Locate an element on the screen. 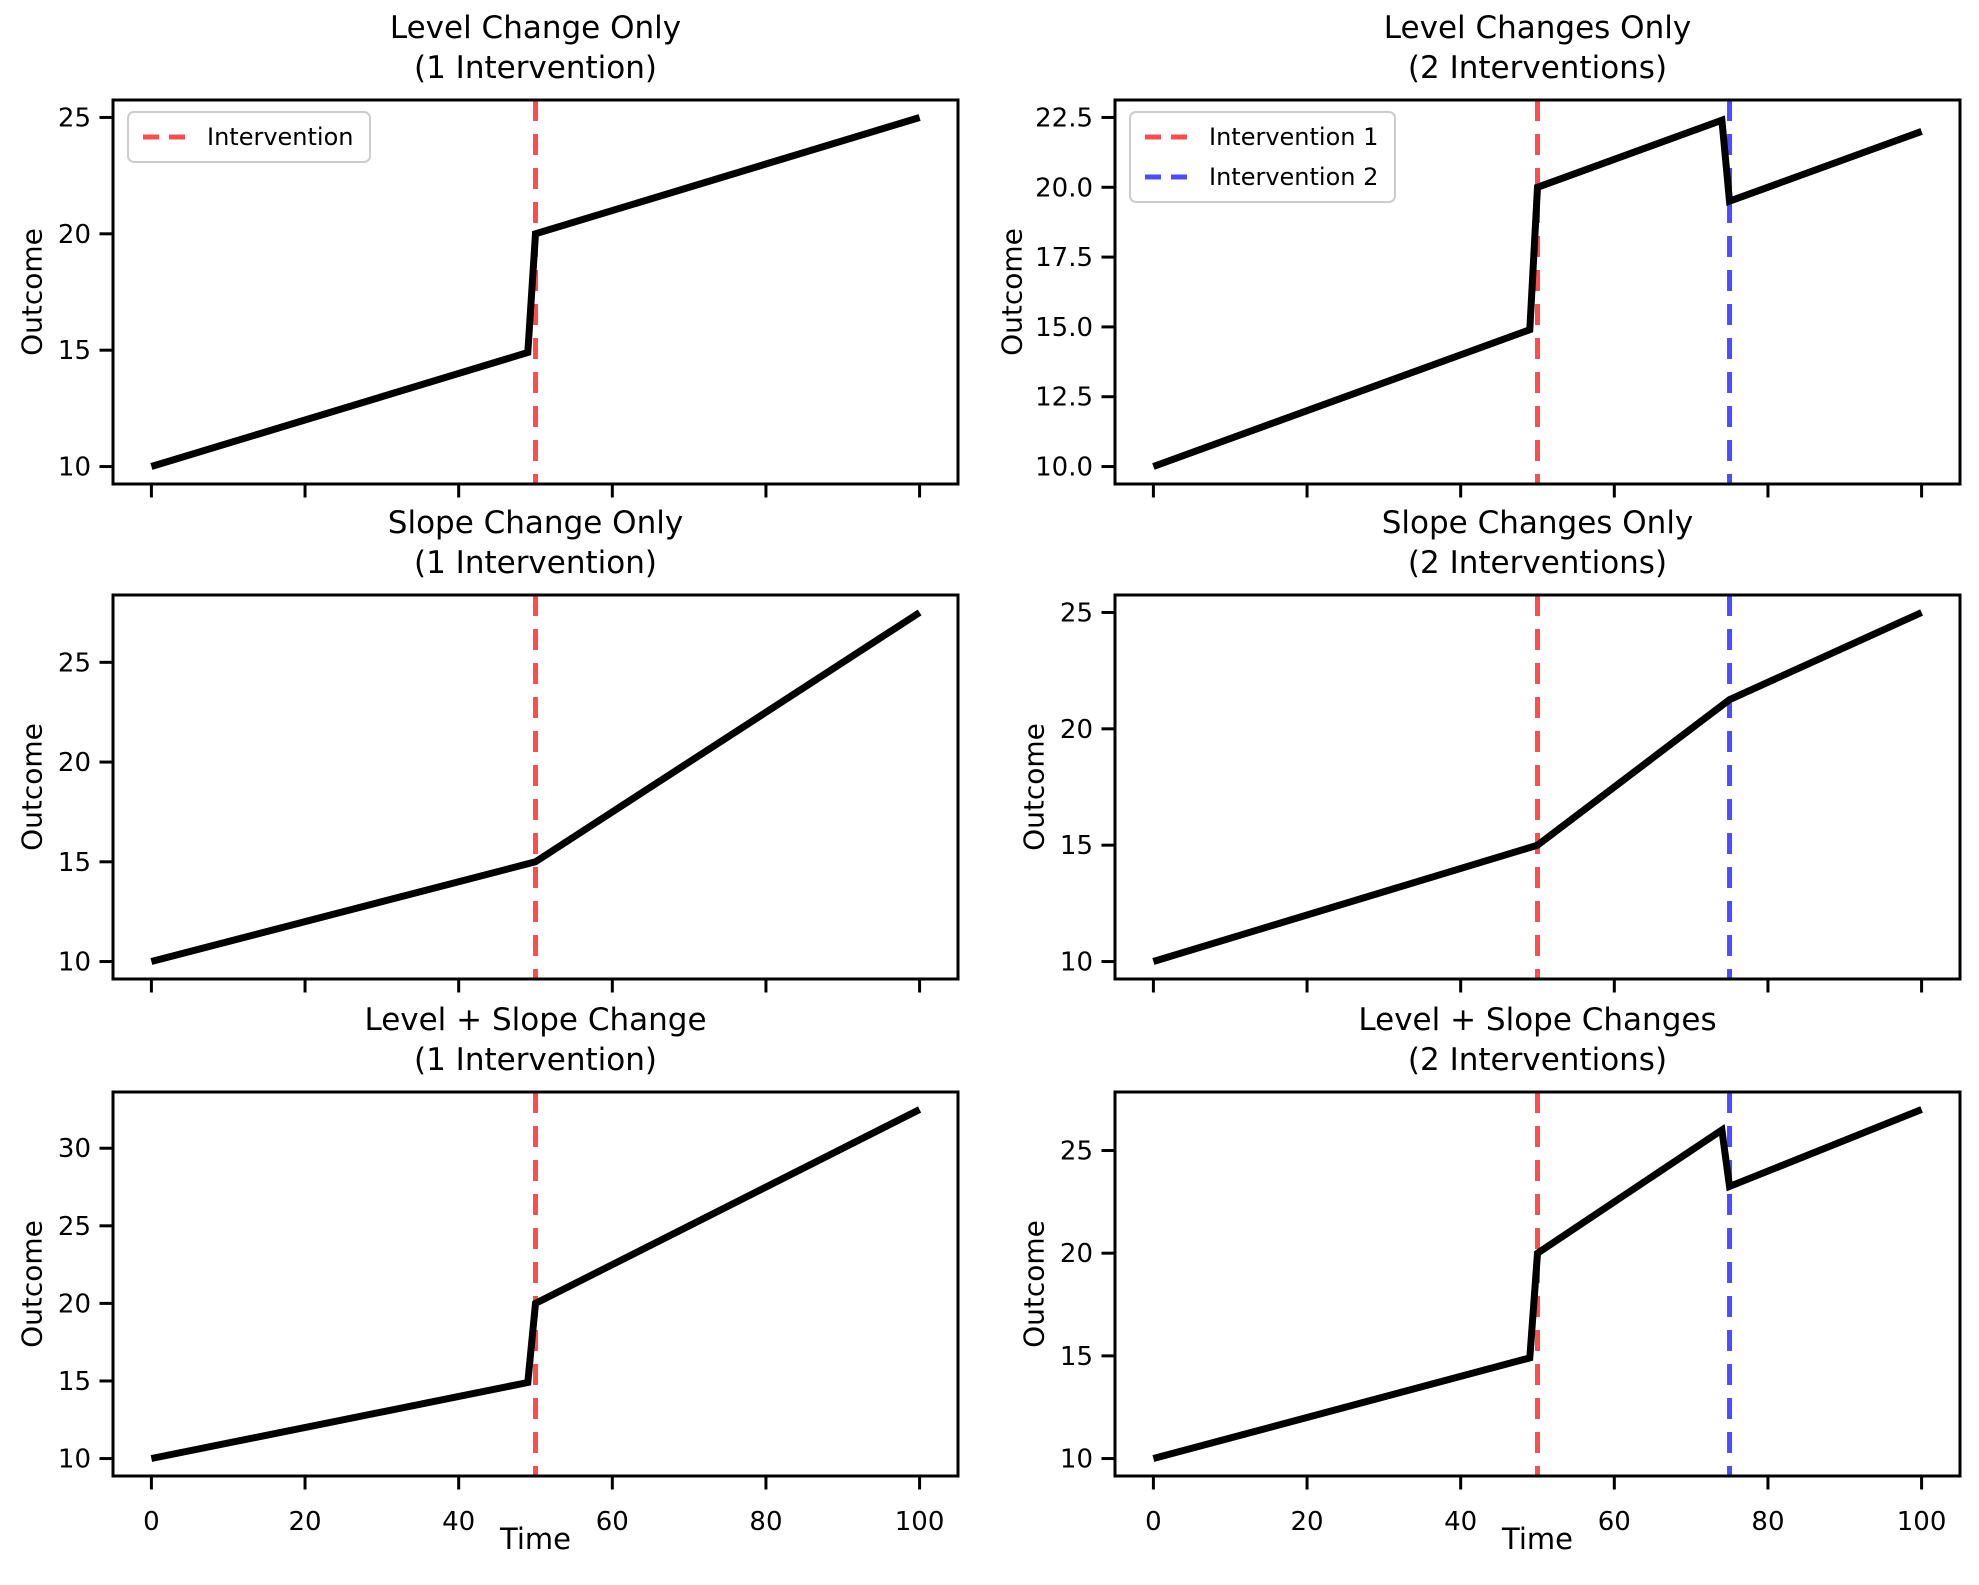  axes-panel-0: 10 15 20 25 is located at coordinates (509, 298).